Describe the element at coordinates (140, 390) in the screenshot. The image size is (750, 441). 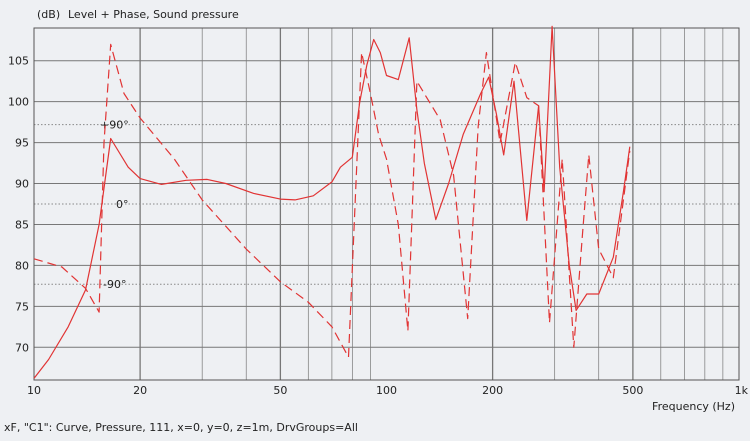
I see `x-tick-label: 20` at that location.